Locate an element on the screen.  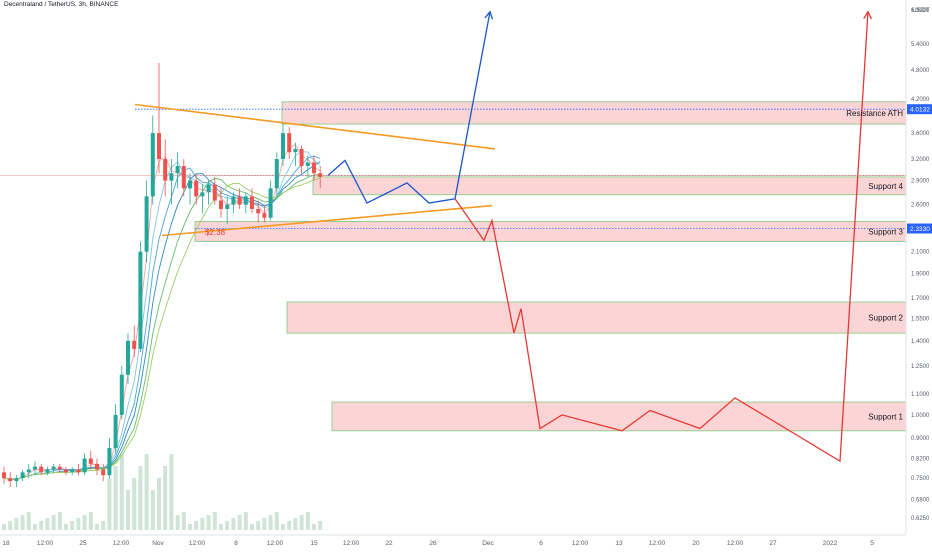
x-tick-label: 18 is located at coordinates (6, 543).